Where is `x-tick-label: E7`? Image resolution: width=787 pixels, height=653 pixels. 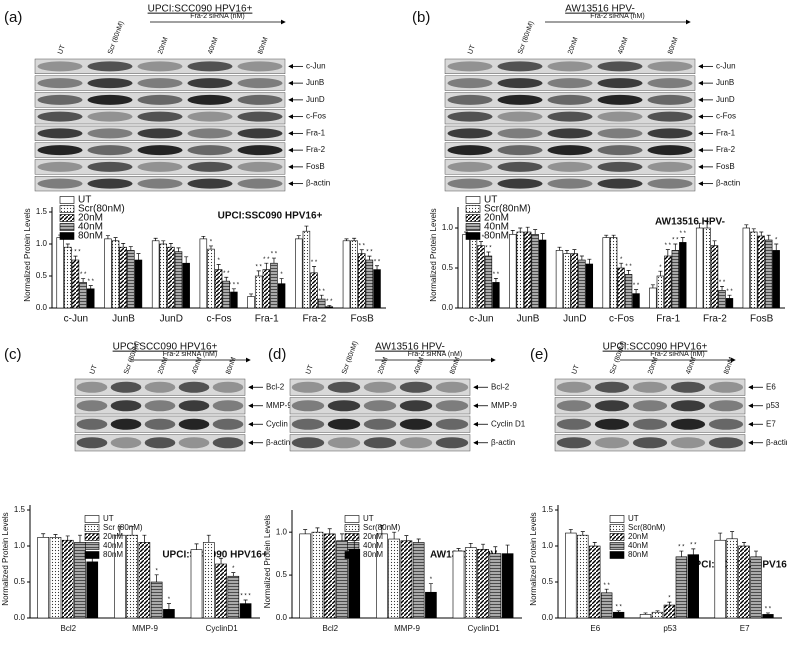 x-tick-label: E7 is located at coordinates (745, 628).